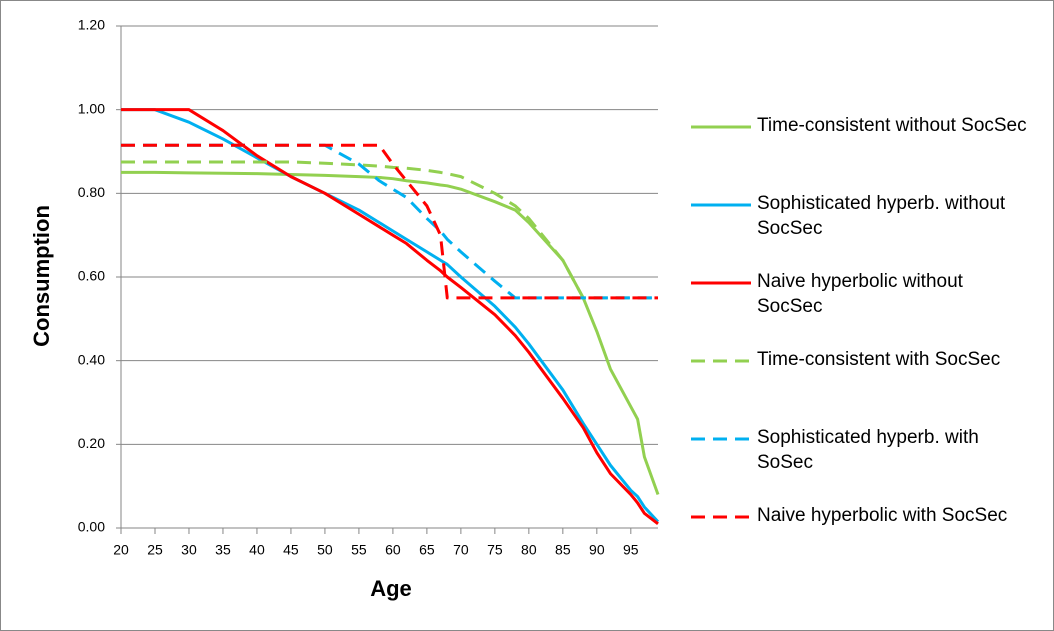  I want to click on x-tick-label: 75, so click(495, 550).